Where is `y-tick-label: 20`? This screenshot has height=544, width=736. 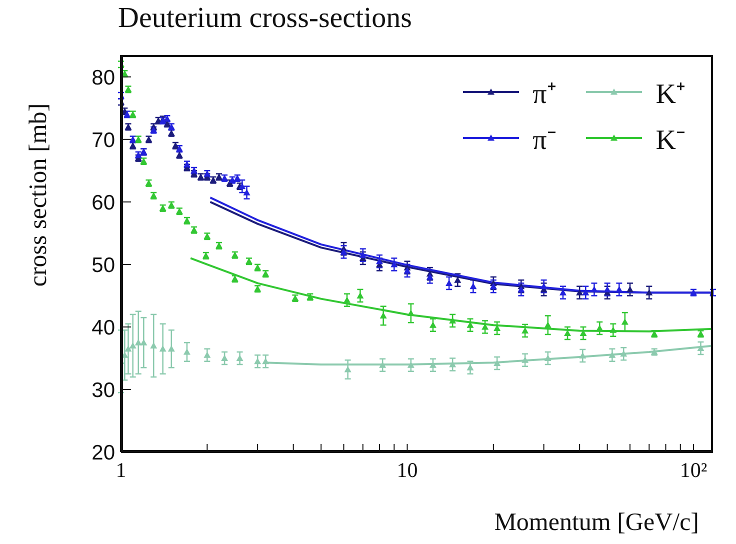
y-tick-label: 20 is located at coordinates (103, 452).